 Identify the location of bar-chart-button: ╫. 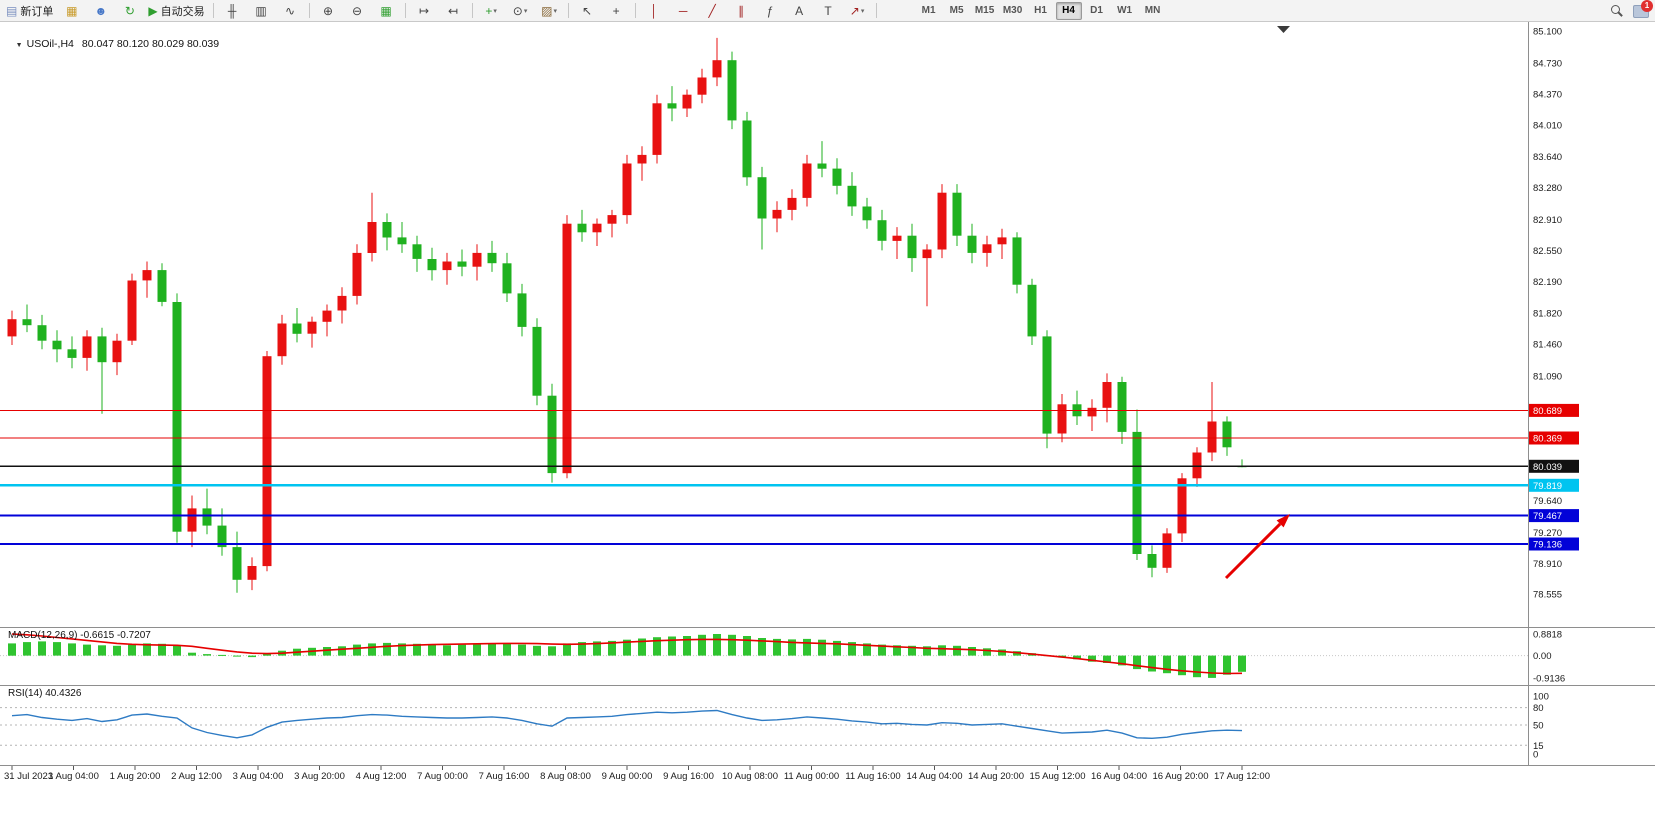
(232, 11).